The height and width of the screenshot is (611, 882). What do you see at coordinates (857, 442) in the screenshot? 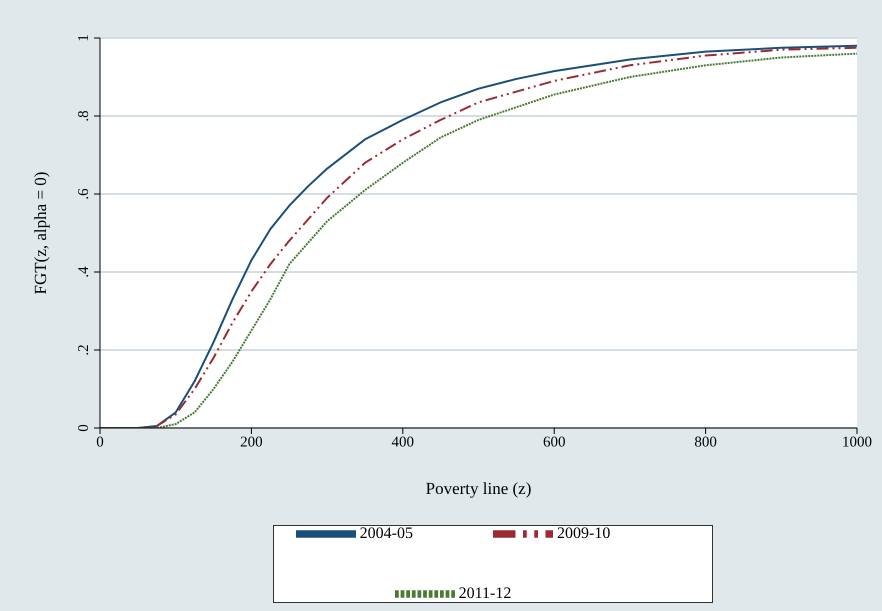
I see `x-tick-label: 1000` at bounding box center [857, 442].